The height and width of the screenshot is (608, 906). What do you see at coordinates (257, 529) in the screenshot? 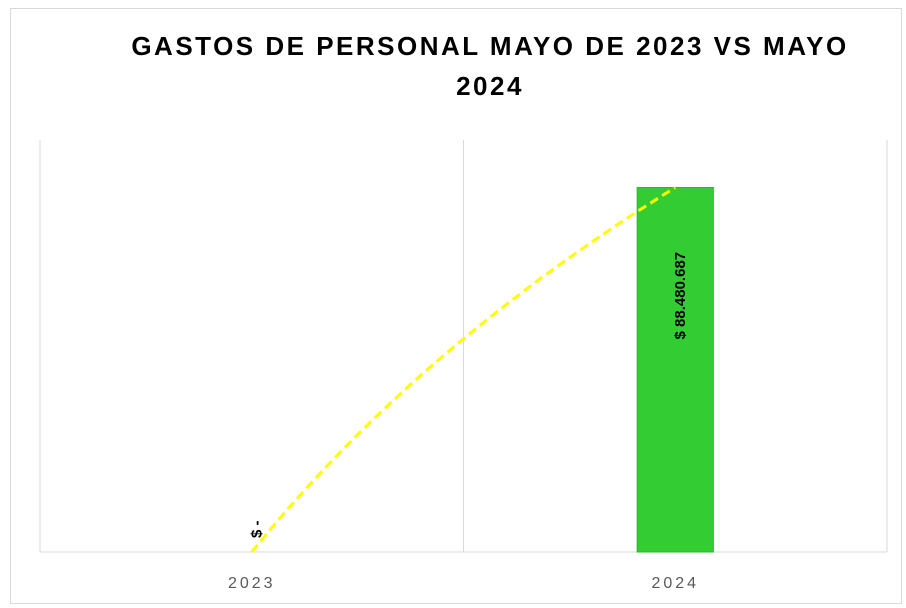
I see `data-label: $ -` at bounding box center [257, 529].